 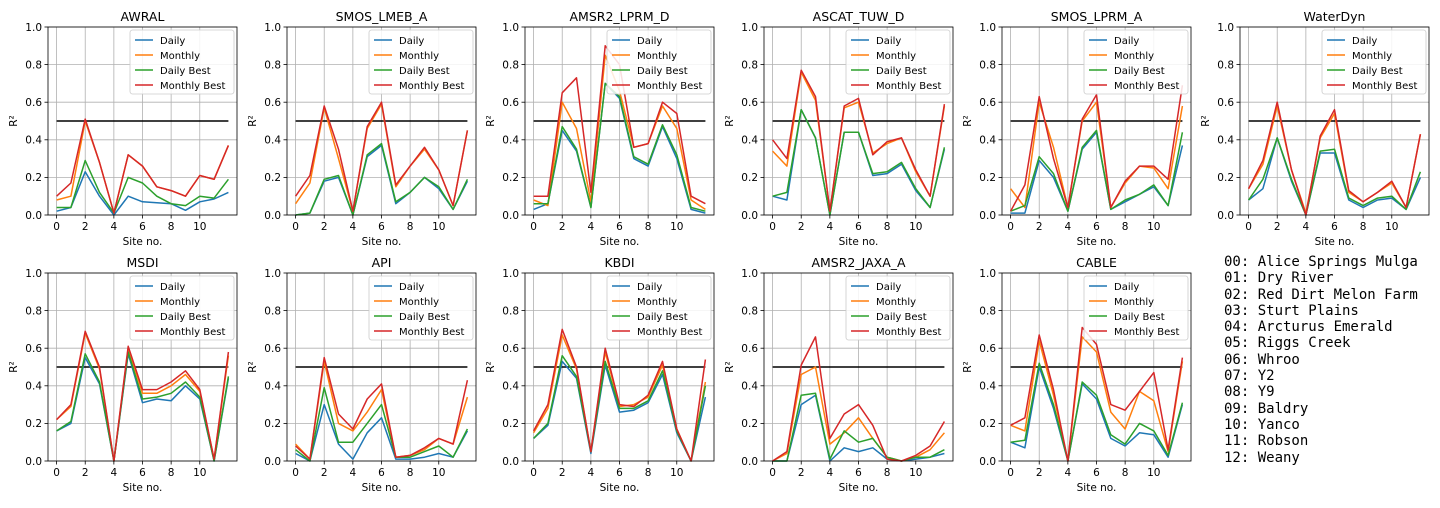 What do you see at coordinates (1266, 408) in the screenshot?
I see `site-legend-item: 09: Baldry` at bounding box center [1266, 408].